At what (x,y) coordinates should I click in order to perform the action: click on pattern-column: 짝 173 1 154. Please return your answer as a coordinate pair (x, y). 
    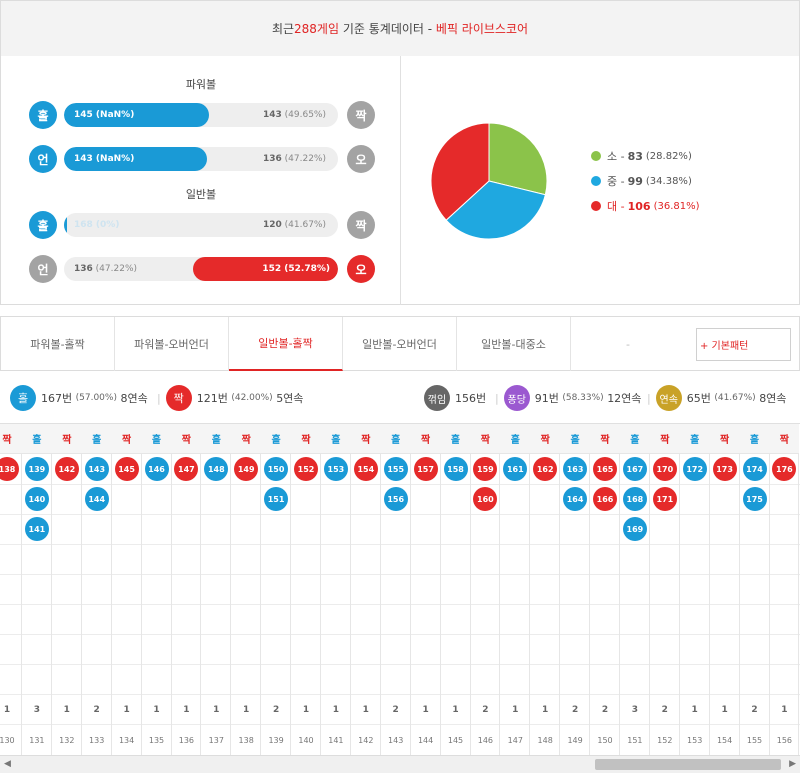
    Looking at the image, I should click on (724, 589).